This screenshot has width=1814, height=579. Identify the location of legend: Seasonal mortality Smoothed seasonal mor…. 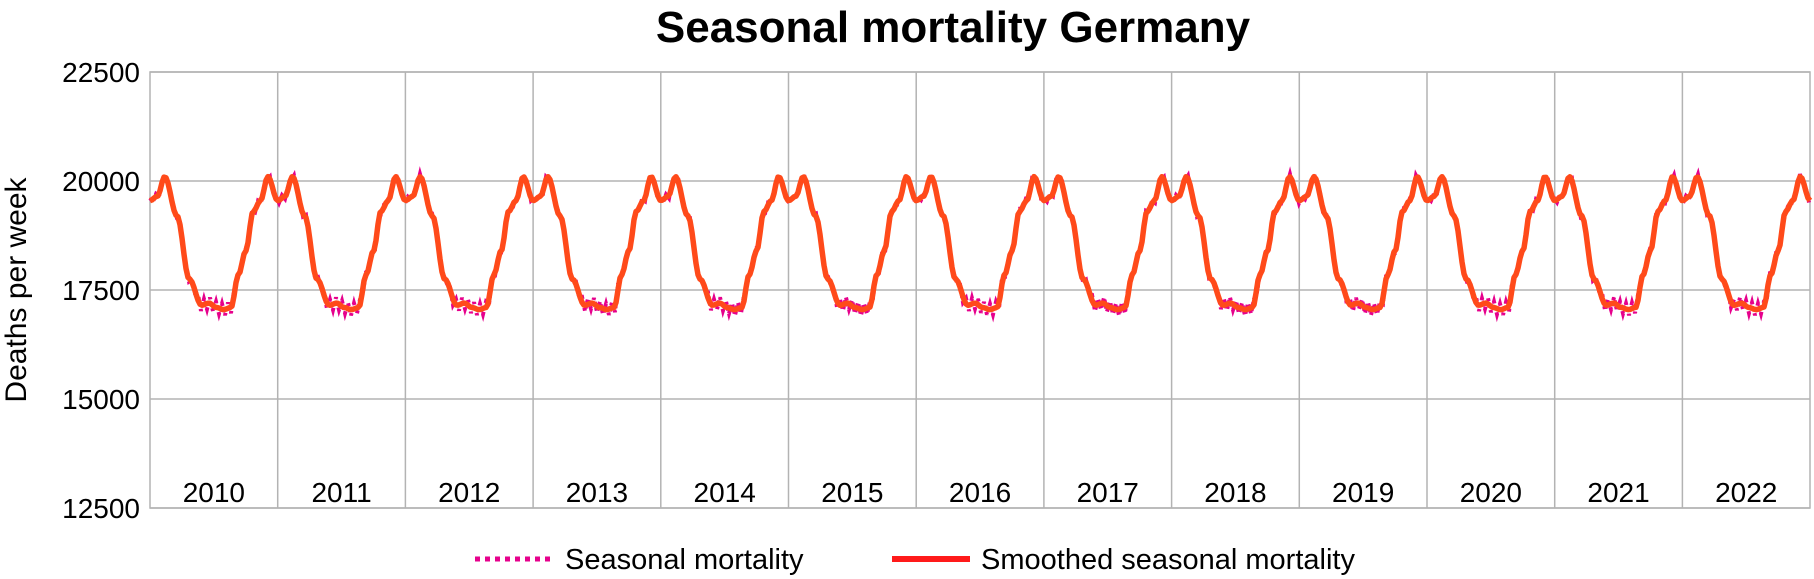
(915, 560).